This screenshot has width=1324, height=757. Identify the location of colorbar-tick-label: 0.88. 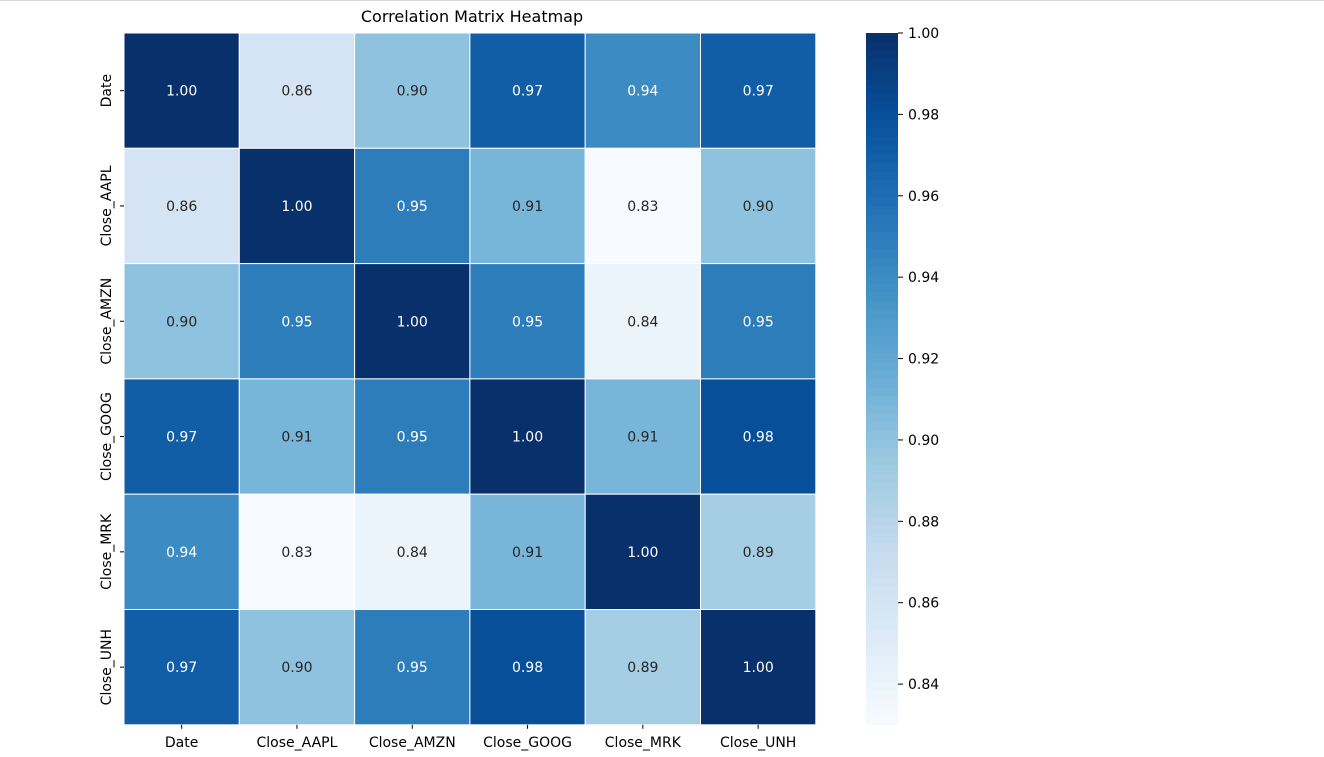
(923, 522).